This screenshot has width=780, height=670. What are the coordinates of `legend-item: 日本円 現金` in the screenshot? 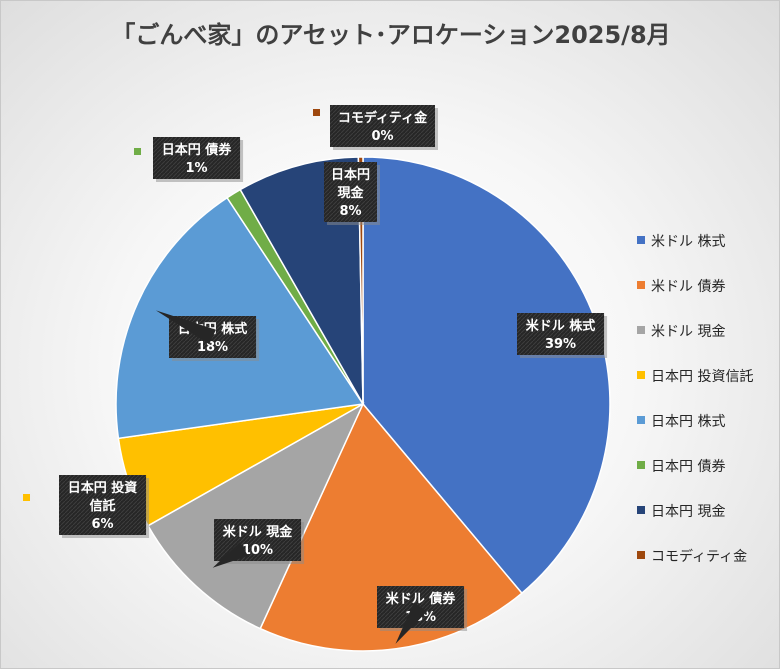 It's located at (708, 523).